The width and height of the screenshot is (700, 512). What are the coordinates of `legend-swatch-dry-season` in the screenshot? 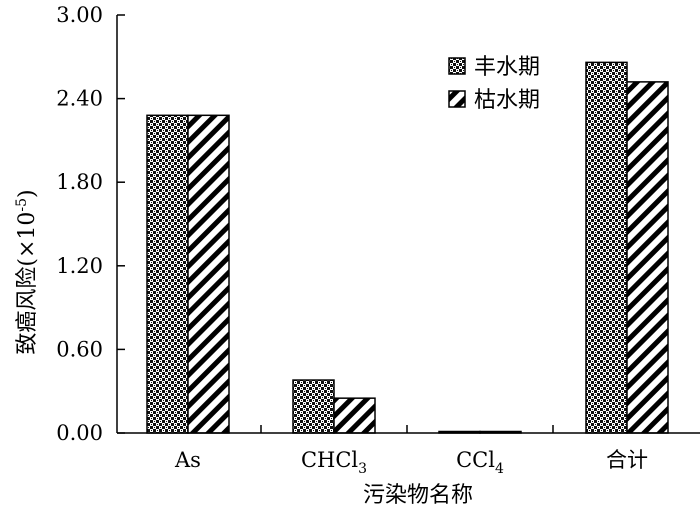 It's located at (457, 99).